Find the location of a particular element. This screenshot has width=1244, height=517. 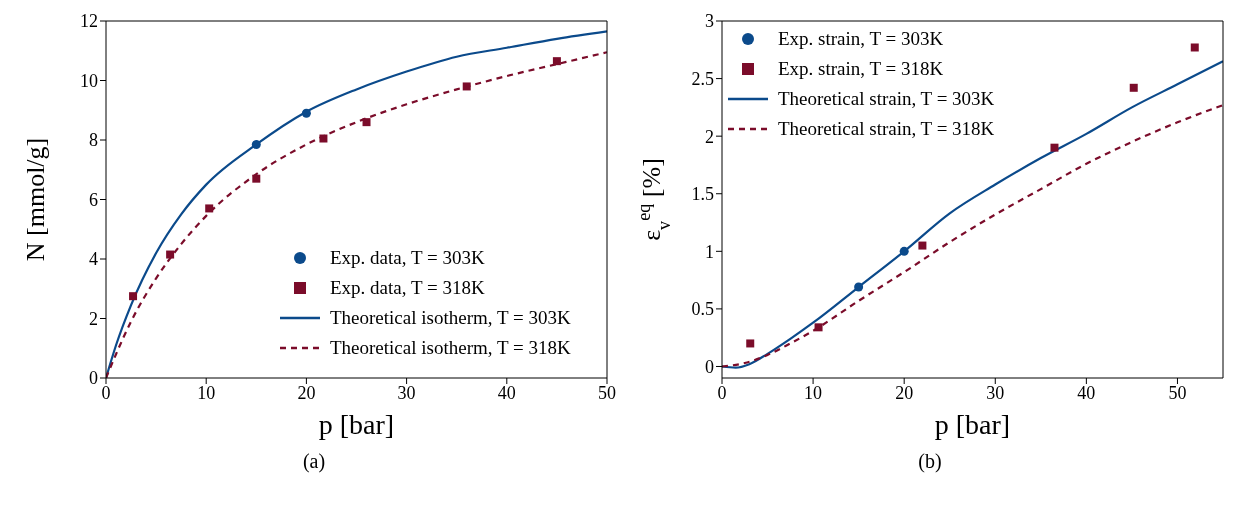

y-tick-label: 2.5 is located at coordinates (702, 78).